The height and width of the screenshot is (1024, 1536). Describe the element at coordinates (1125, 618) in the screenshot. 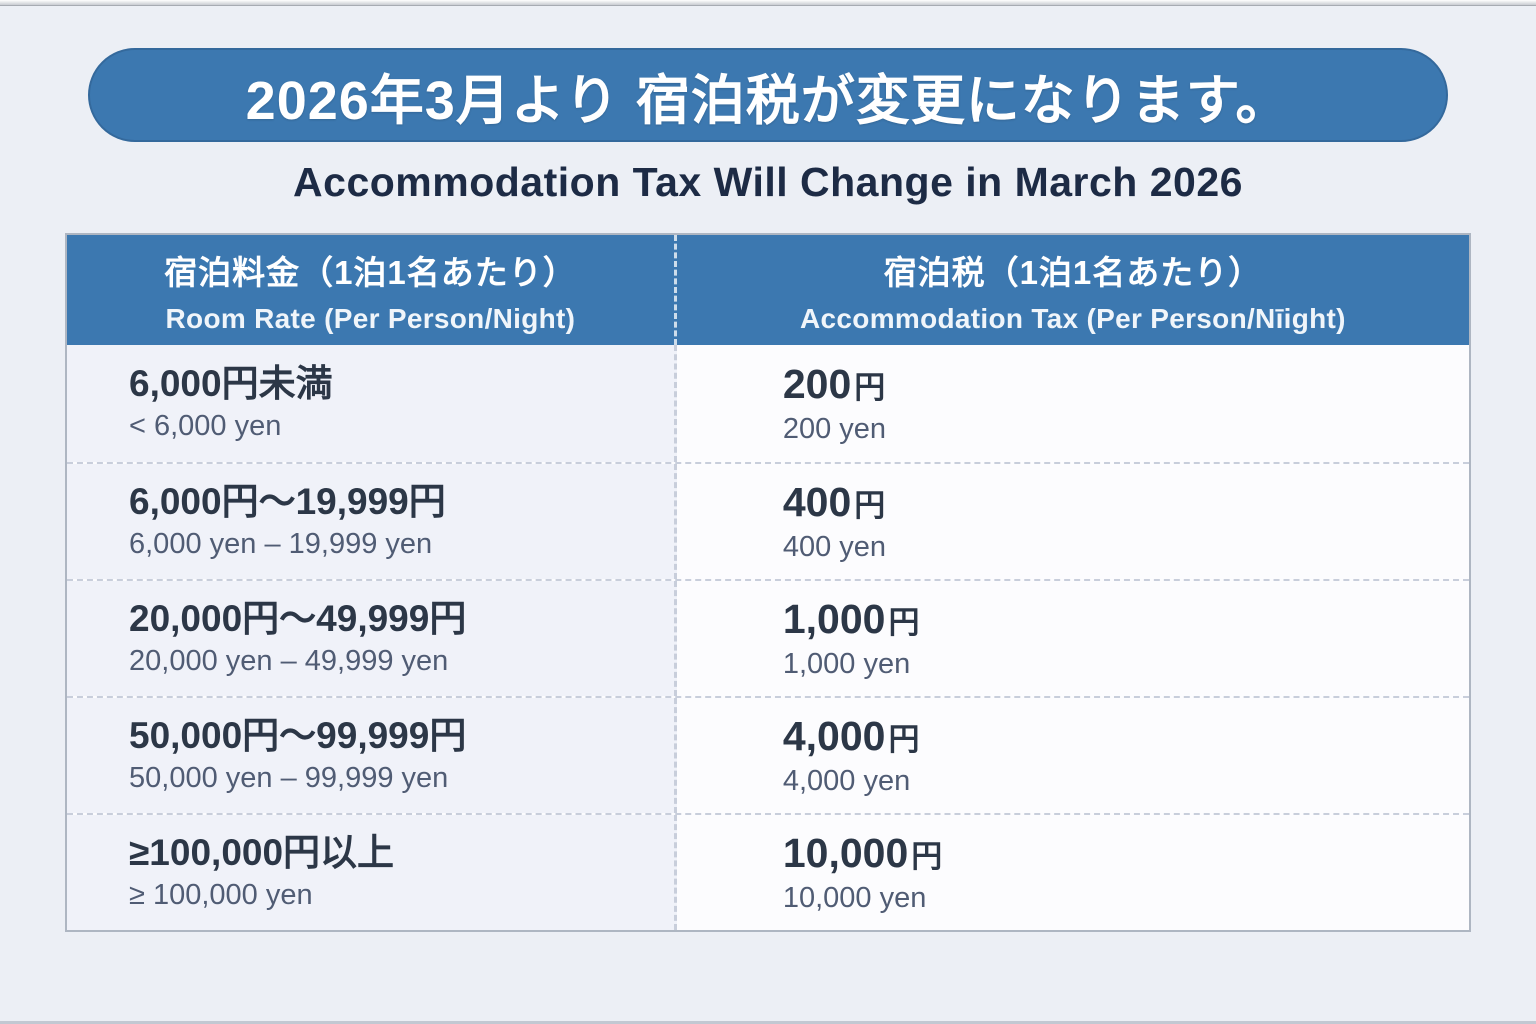

I see `tax-value-japanese: 1,000円` at that location.